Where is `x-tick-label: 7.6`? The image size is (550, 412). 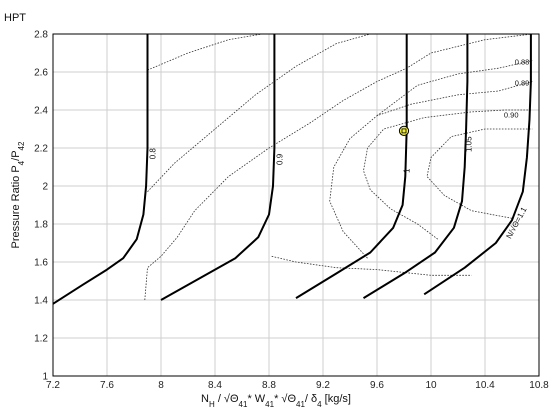
x-tick-label: 7.6 is located at coordinates (107, 385).